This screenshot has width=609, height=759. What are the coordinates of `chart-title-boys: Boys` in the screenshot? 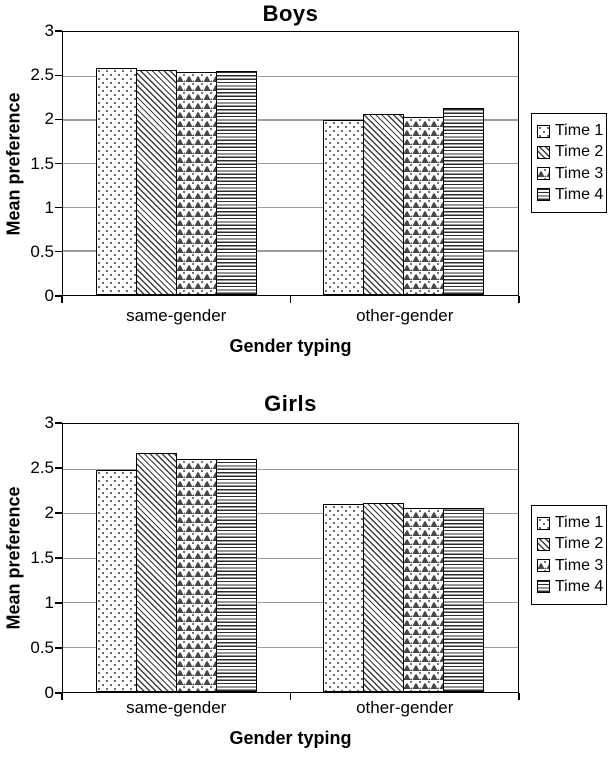 It's located at (290, 13).